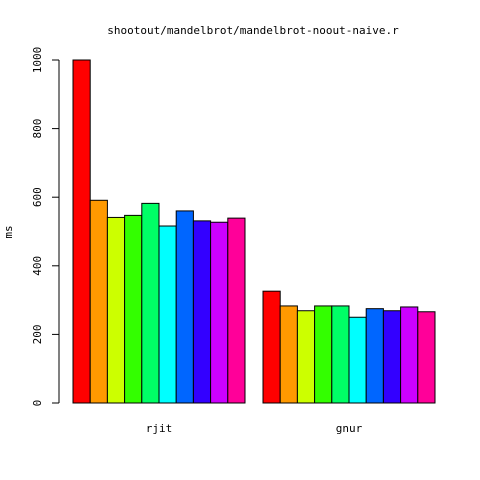 The height and width of the screenshot is (480, 480). I want to click on category-labels: rjit gnur, so click(254, 428).